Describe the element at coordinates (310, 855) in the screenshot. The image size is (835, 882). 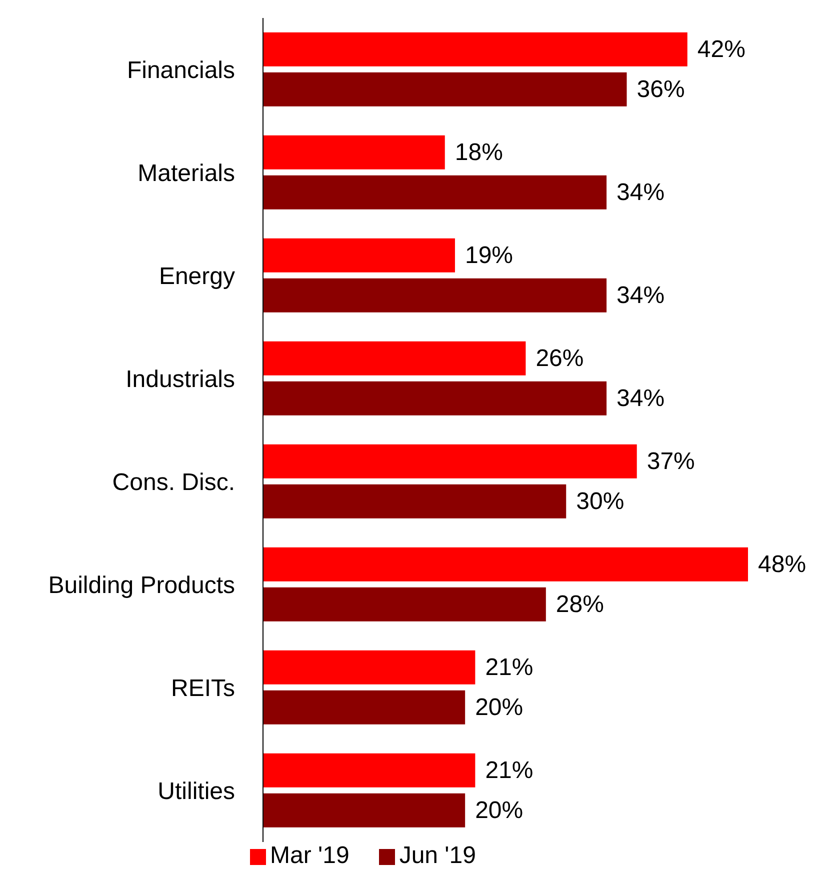
I see `legend-label: Mar '19` at that location.